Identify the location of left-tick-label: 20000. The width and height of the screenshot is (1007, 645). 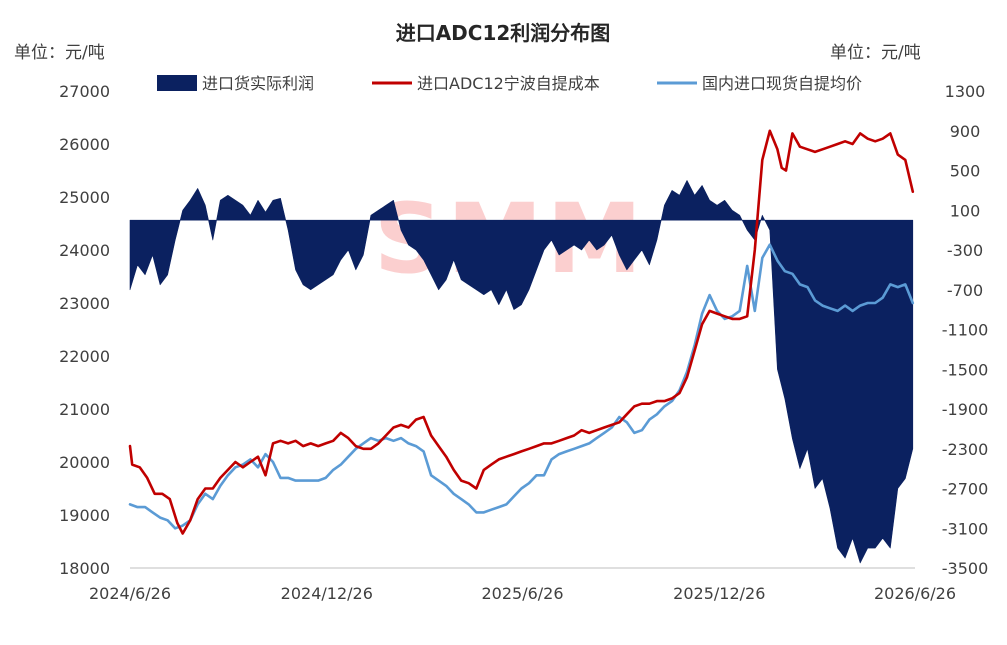
(84, 462).